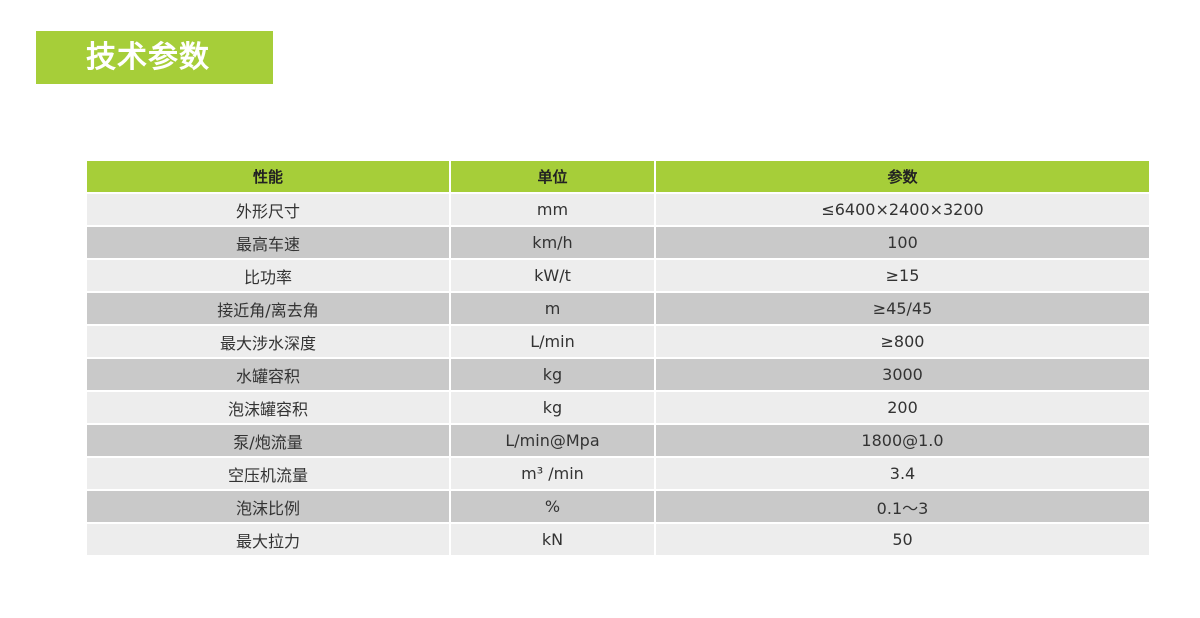 The image size is (1200, 618). Describe the element at coordinates (268, 176) in the screenshot. I see `header-performance: 性能` at that location.